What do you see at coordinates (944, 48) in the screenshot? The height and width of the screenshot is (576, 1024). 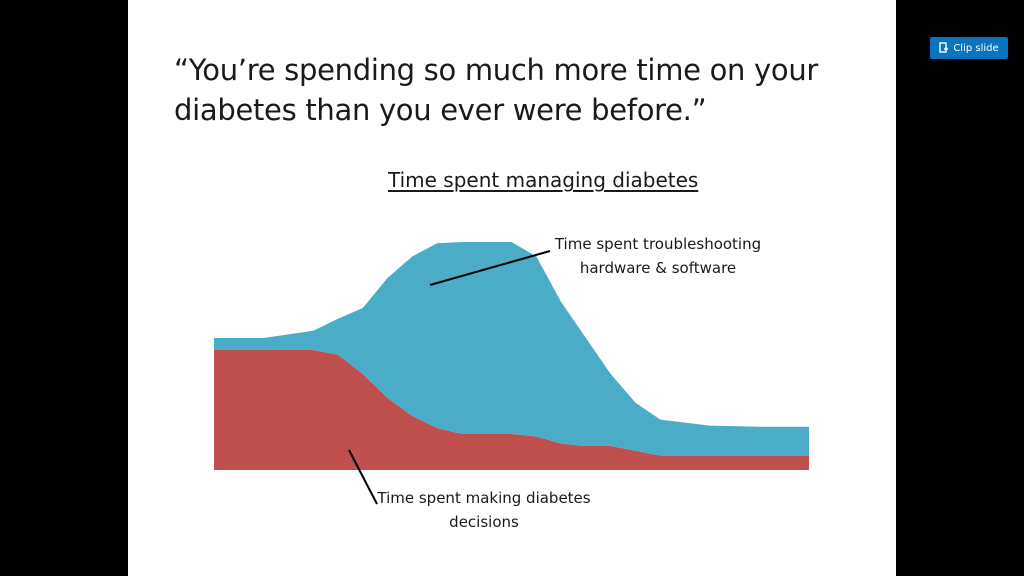 I see `clip-icon` at bounding box center [944, 48].